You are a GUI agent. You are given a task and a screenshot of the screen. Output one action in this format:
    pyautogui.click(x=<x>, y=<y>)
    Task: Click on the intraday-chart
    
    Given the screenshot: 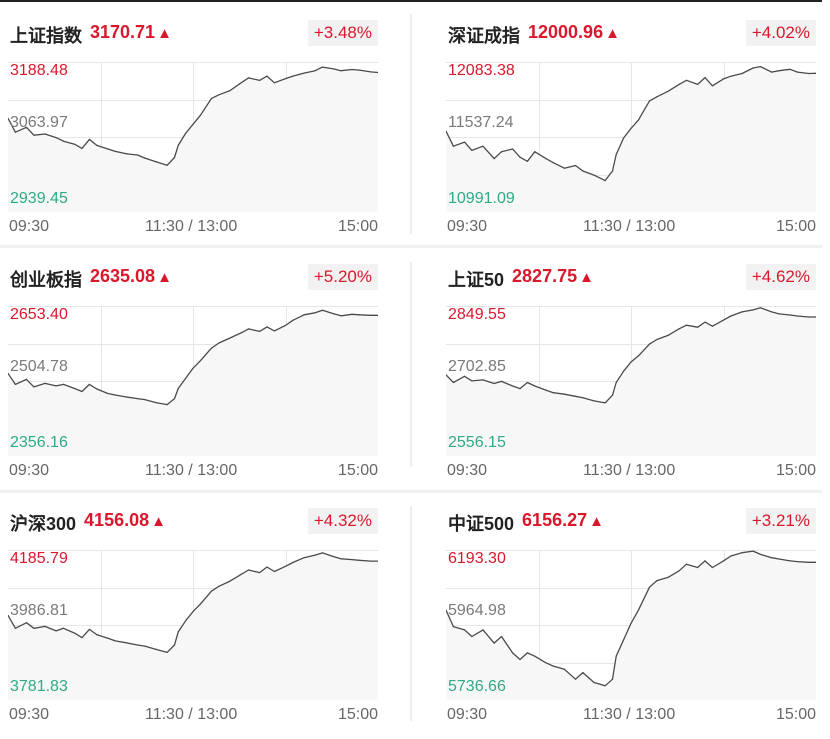 What is the action you would take?
    pyautogui.click(x=193, y=625)
    